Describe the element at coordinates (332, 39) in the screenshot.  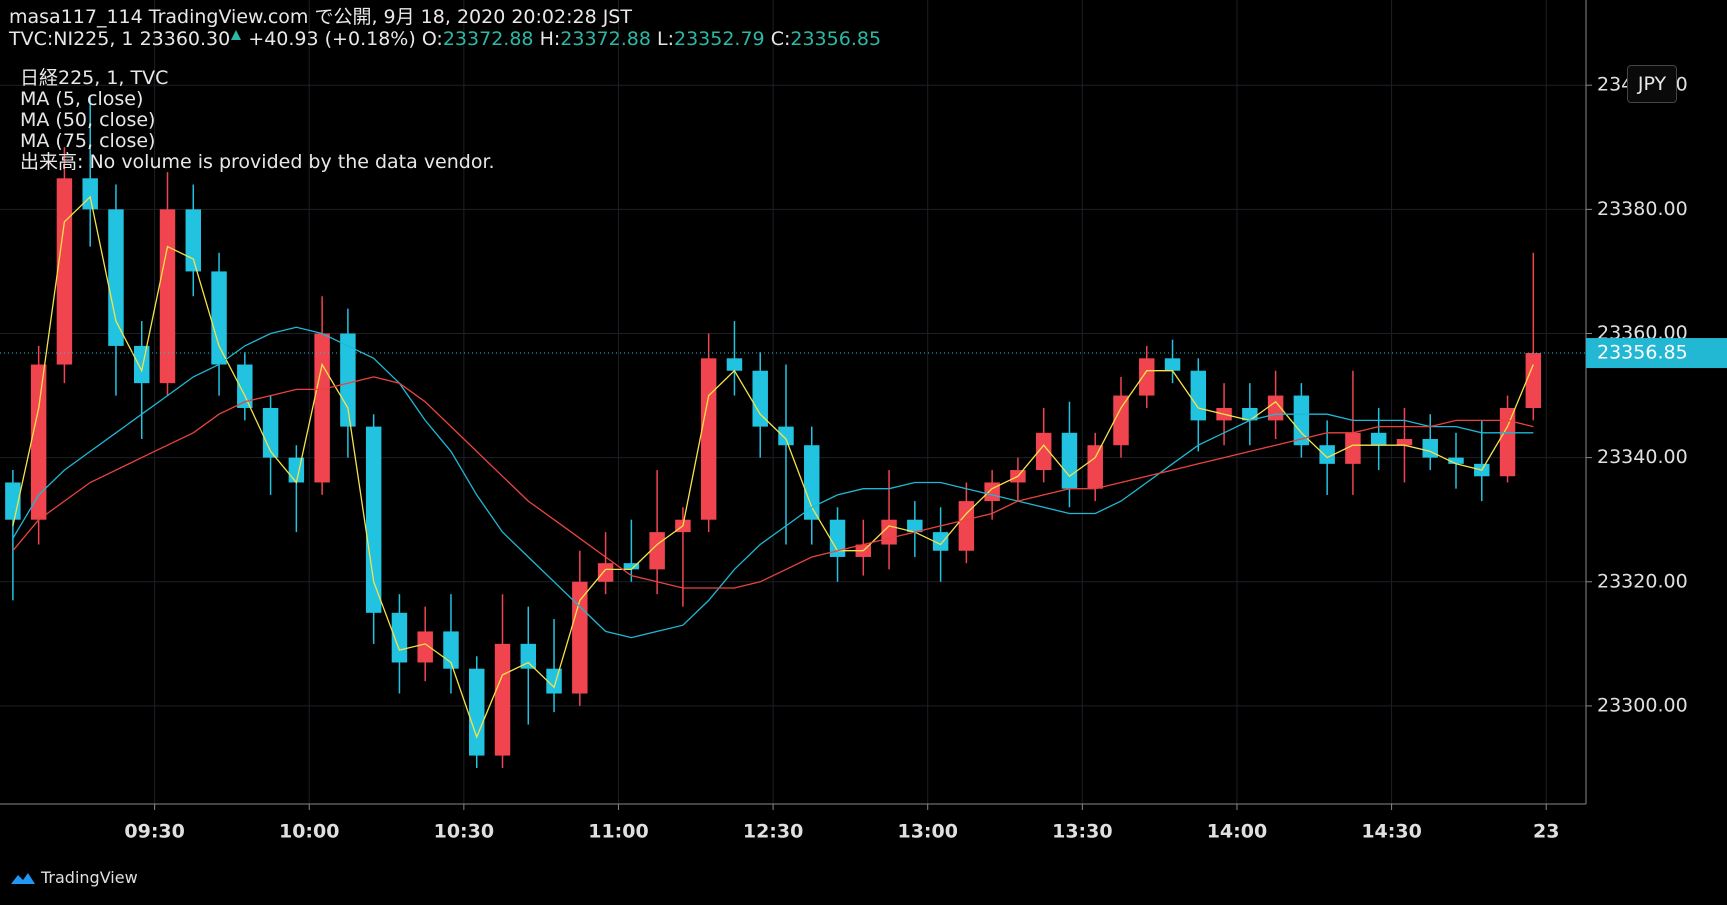
I see `change: +40.93 (+0.18%)` at that location.